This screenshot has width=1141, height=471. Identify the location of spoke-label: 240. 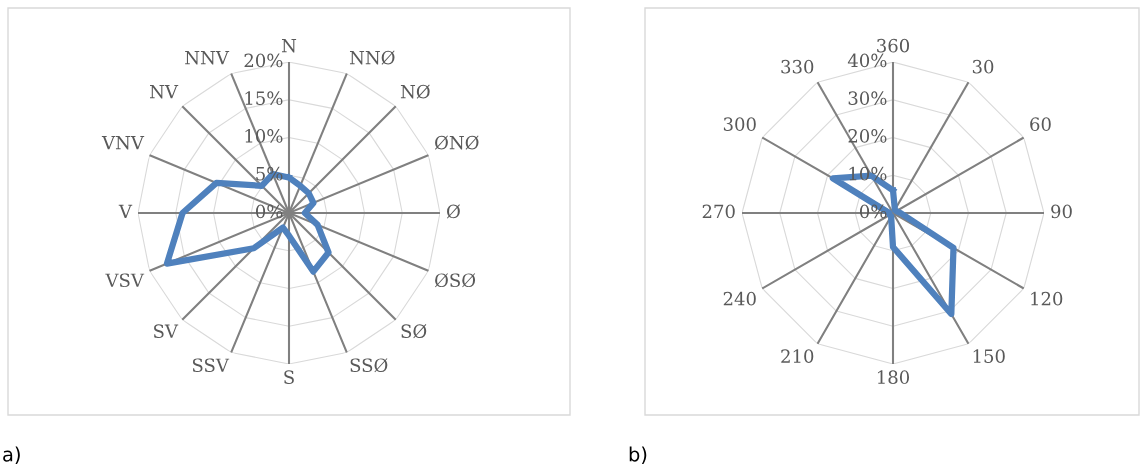
(739, 298).